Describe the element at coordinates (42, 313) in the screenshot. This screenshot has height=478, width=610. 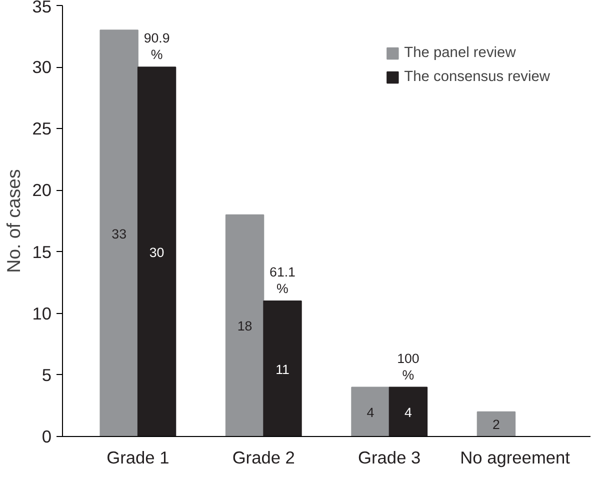
I see `y-tick-label: 10` at that location.